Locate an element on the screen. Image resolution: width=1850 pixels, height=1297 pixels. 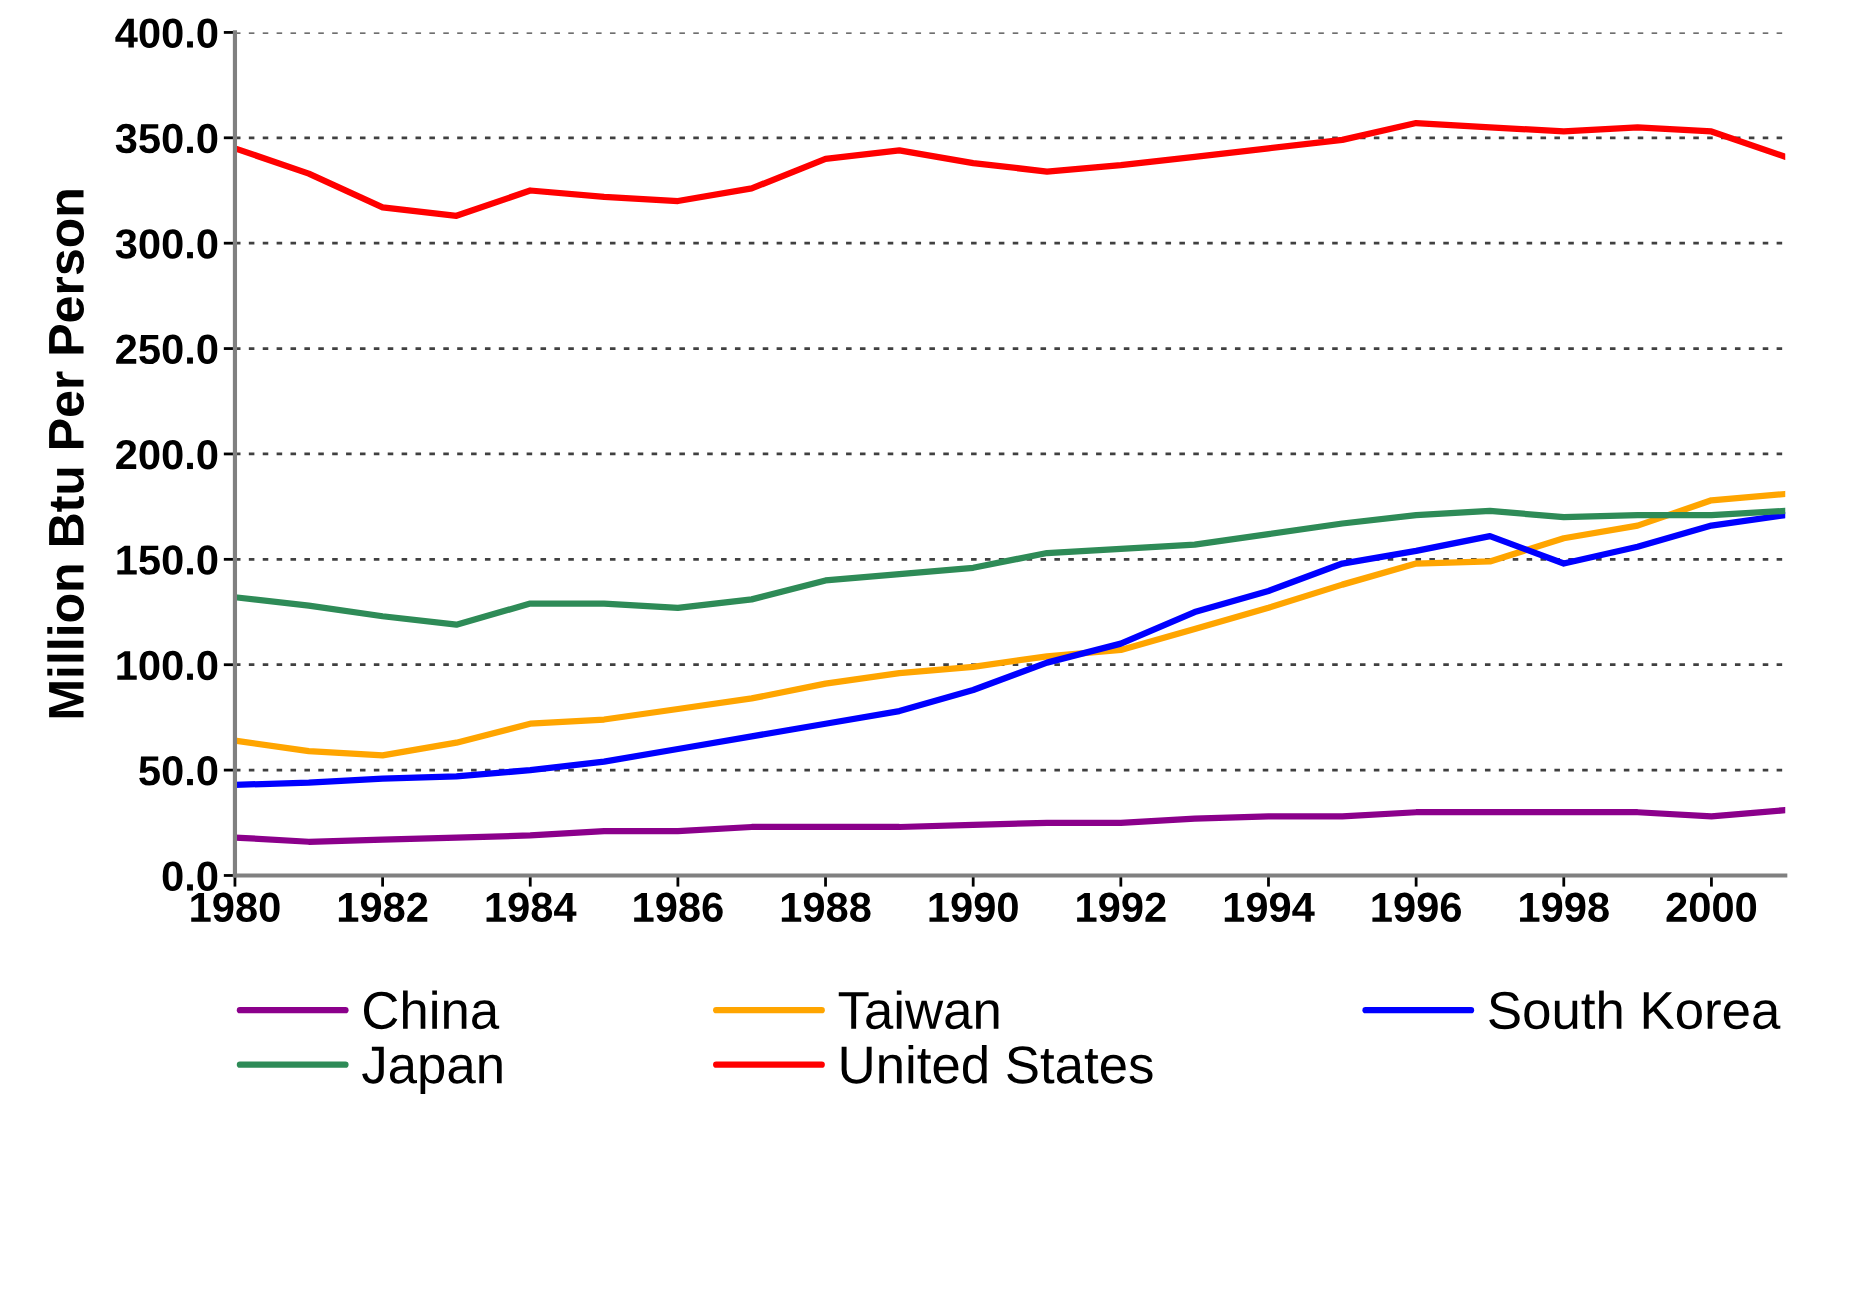
x-tick-label: 1990 is located at coordinates (973, 907).